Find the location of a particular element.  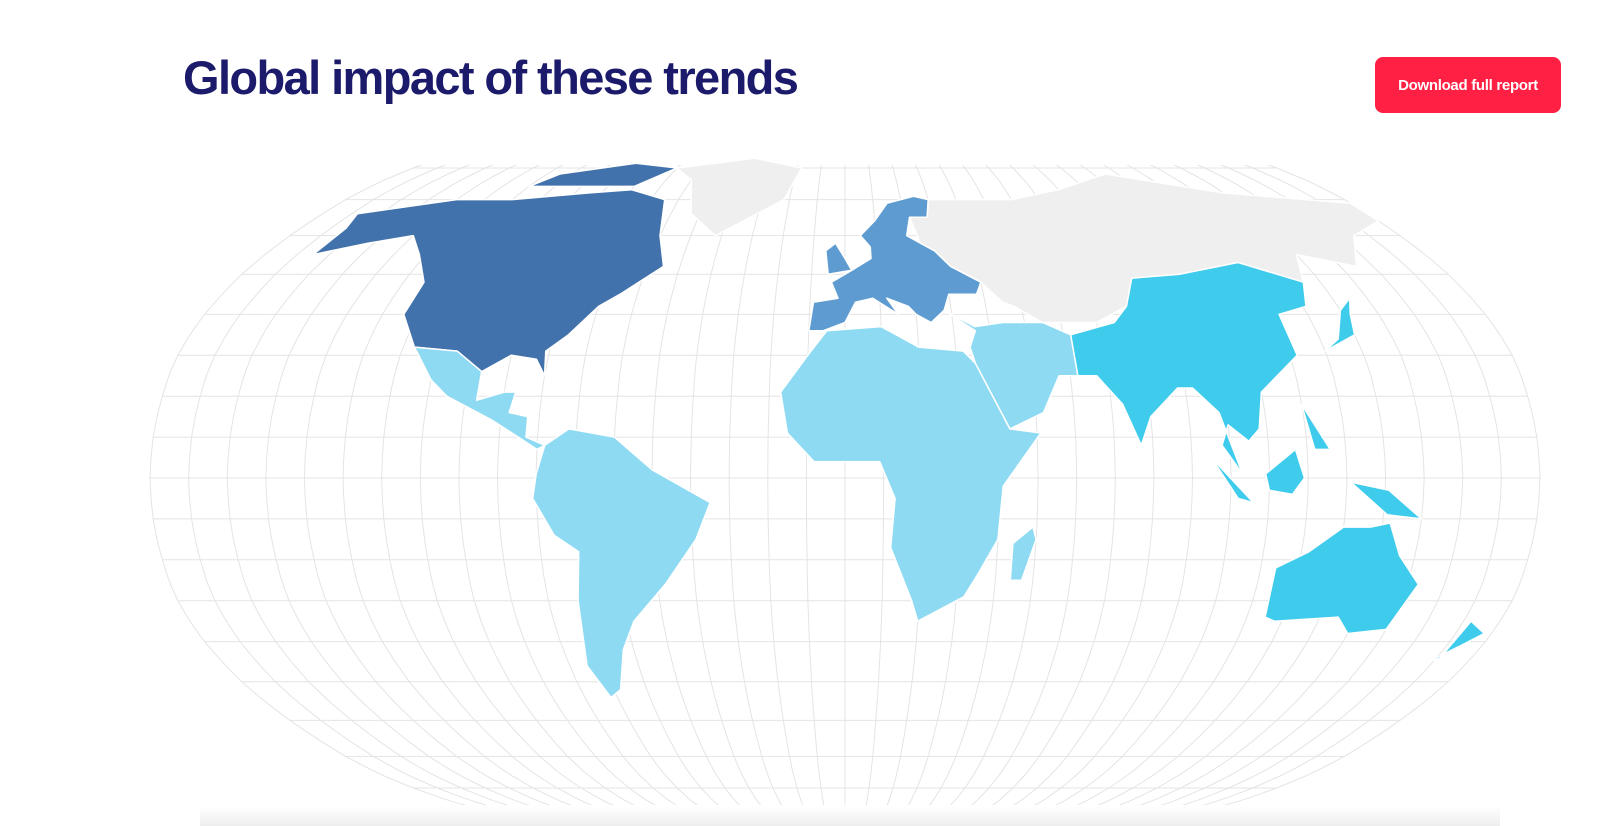

page-title: Global impact of these trends is located at coordinates (491, 77).